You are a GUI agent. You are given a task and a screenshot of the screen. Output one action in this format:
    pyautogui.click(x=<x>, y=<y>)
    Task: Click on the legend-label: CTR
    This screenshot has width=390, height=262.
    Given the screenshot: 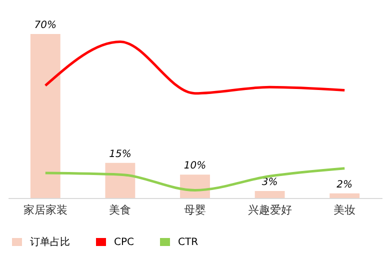 What is the action you would take?
    pyautogui.click(x=188, y=242)
    